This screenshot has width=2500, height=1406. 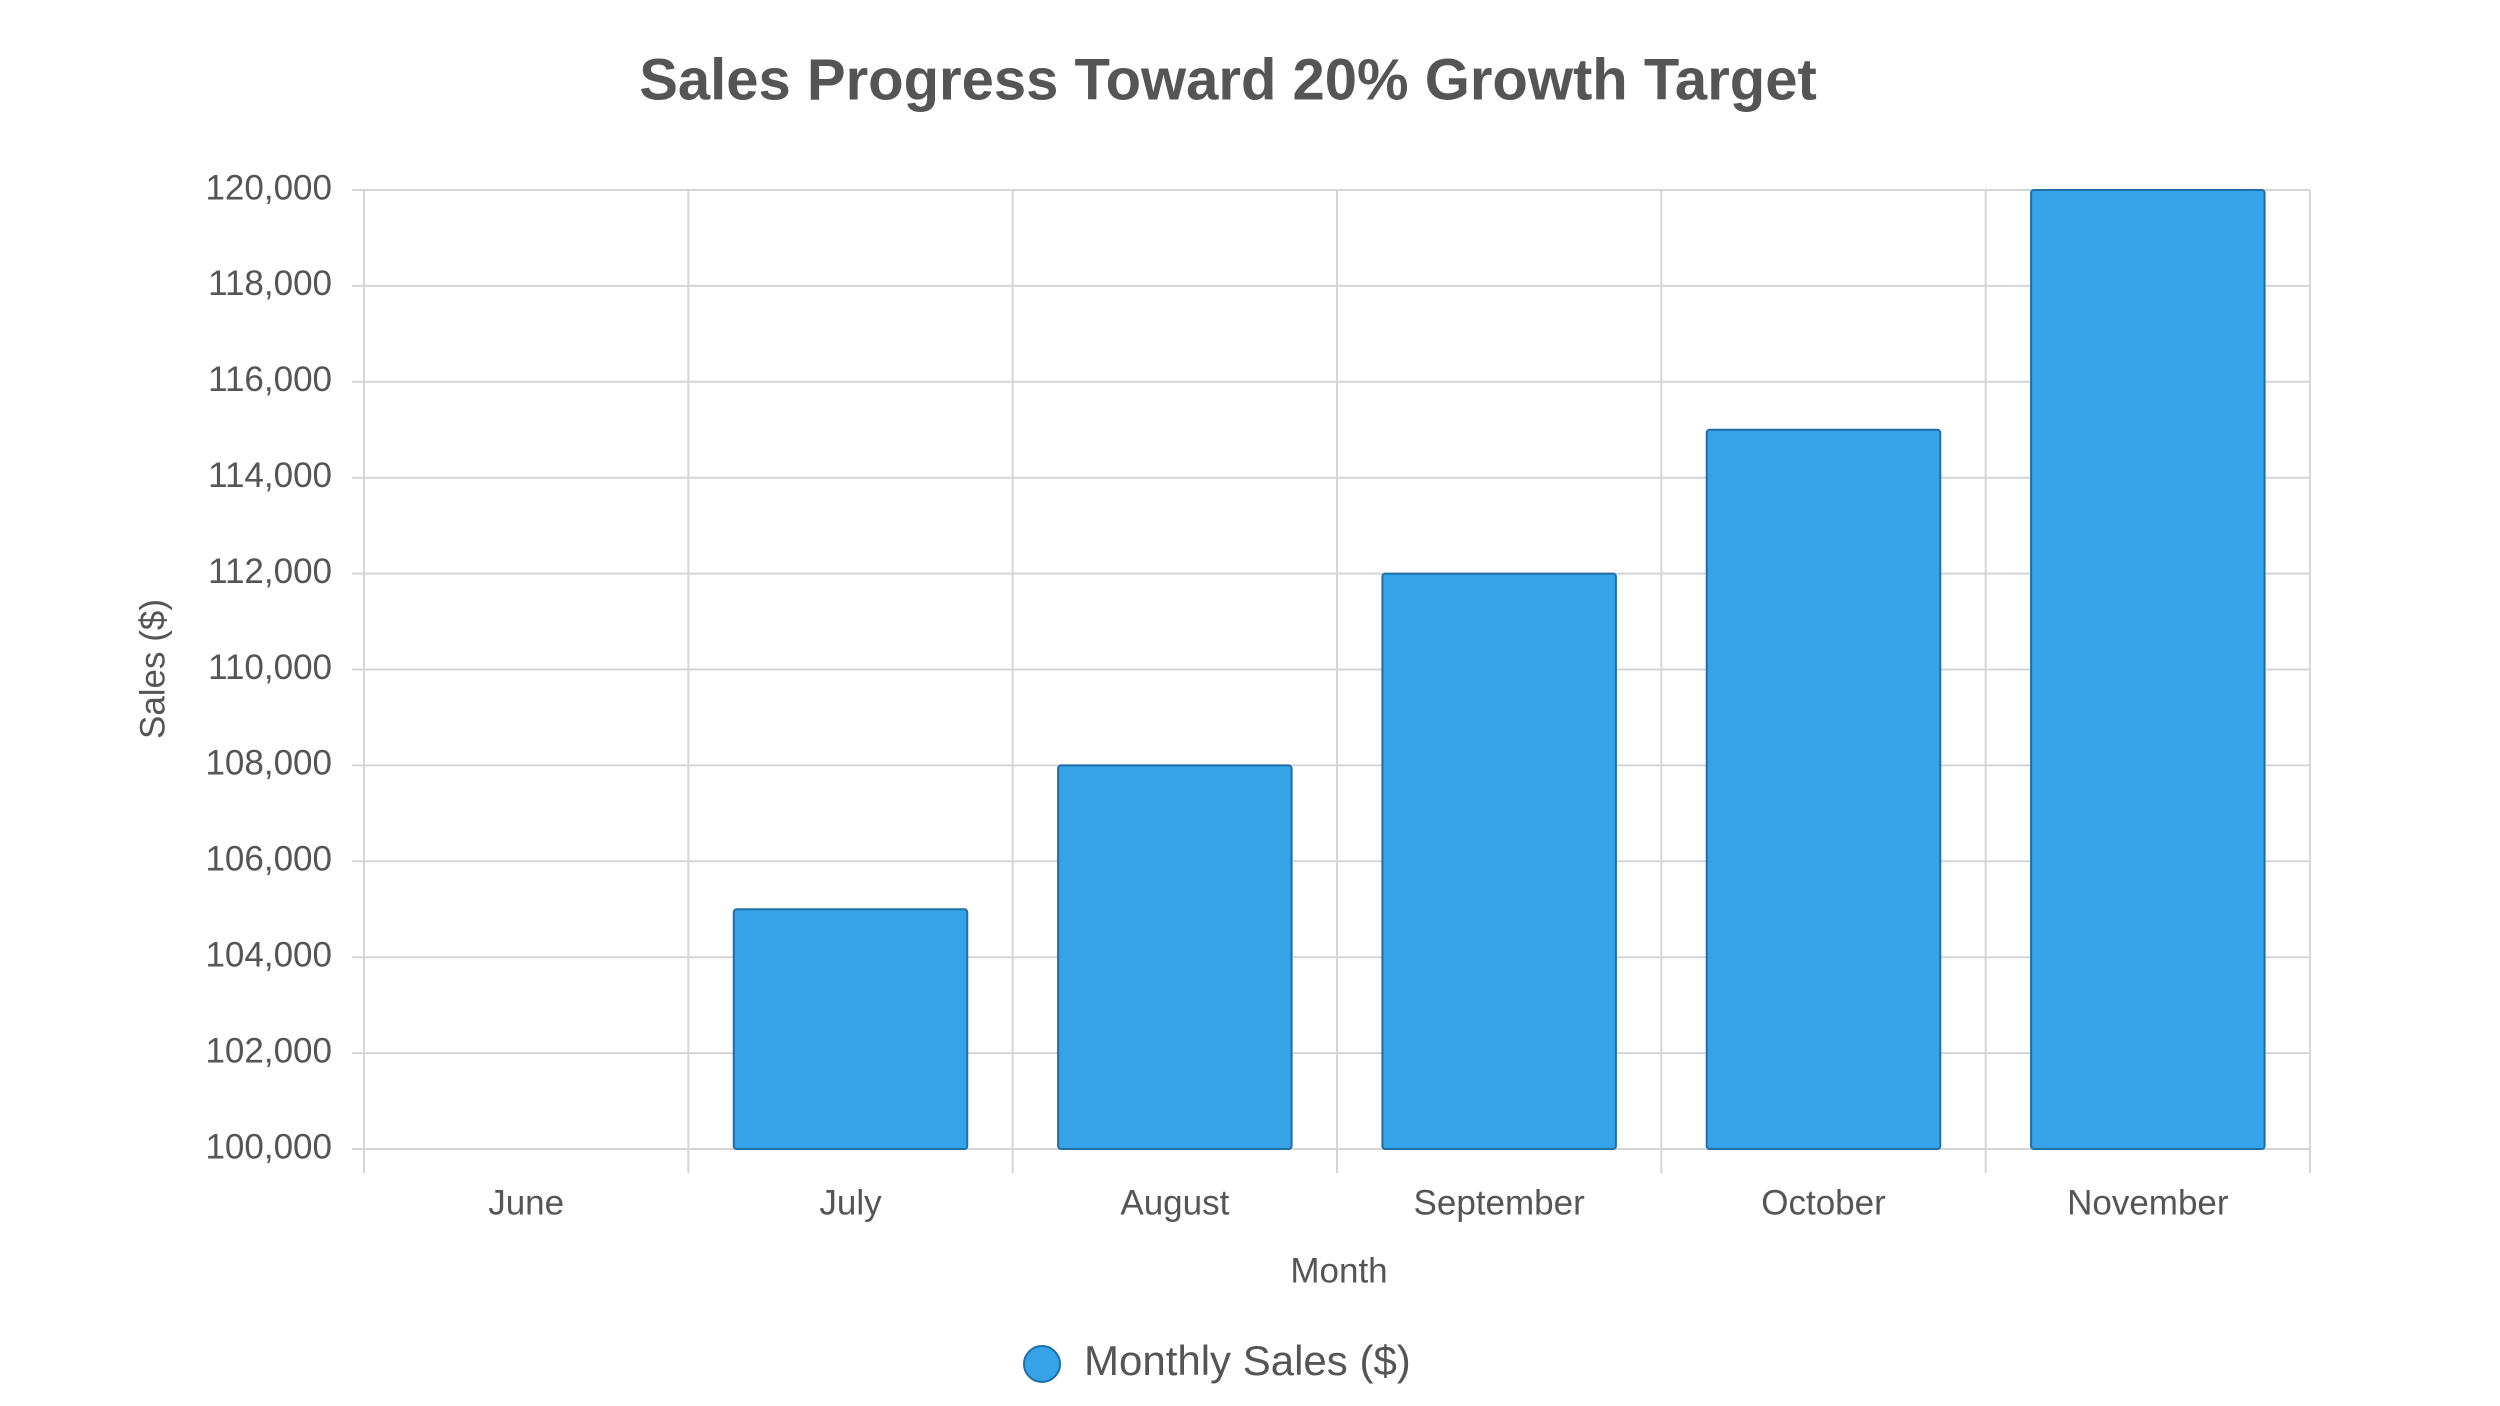 I want to click on x-tick-label: September, so click(x=1500, y=1202).